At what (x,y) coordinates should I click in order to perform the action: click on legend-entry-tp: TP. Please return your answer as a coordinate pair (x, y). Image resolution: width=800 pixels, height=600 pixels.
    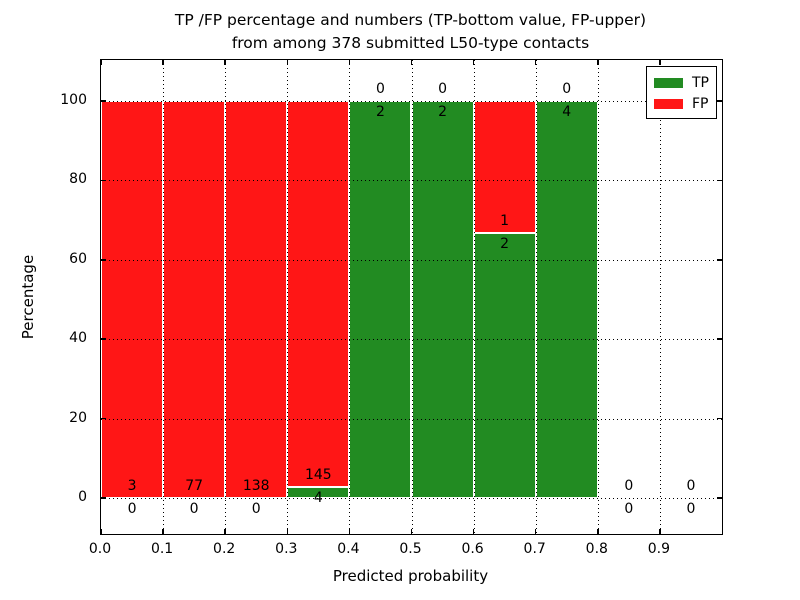
    Looking at the image, I should click on (685, 82).